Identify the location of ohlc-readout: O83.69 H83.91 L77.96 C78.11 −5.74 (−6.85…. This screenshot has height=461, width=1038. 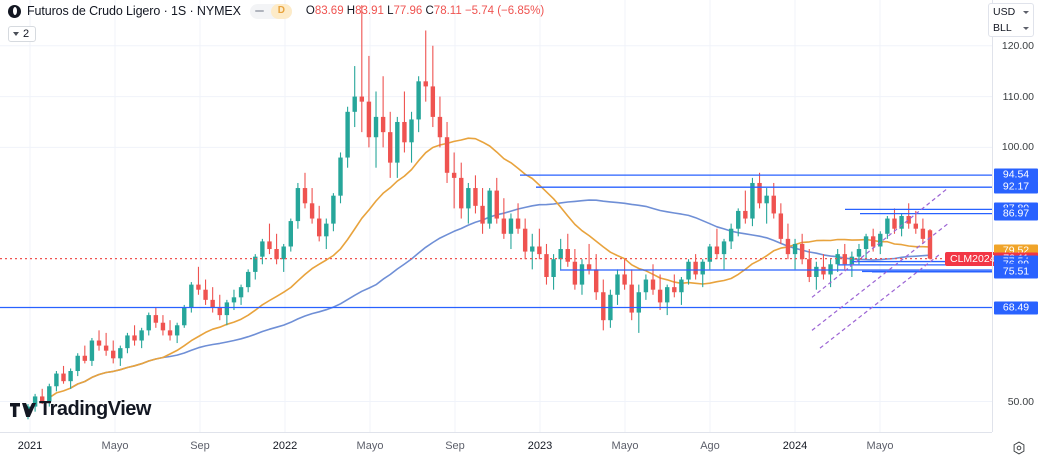
(425, 11).